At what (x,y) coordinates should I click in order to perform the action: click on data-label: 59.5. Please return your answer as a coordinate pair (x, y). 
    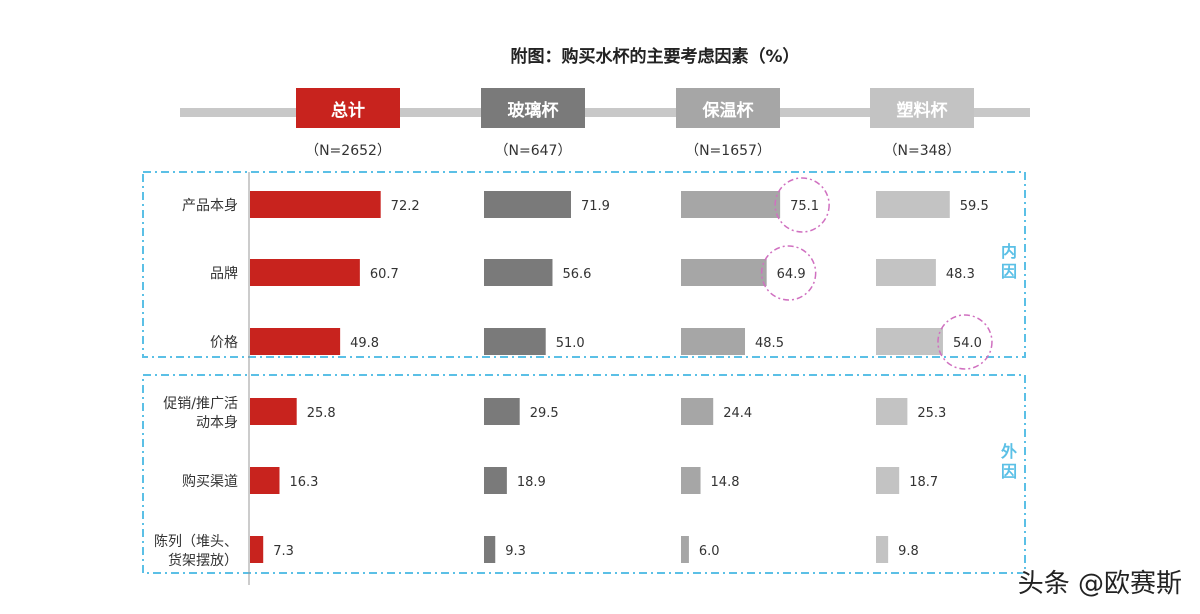
    Looking at the image, I should click on (974, 206).